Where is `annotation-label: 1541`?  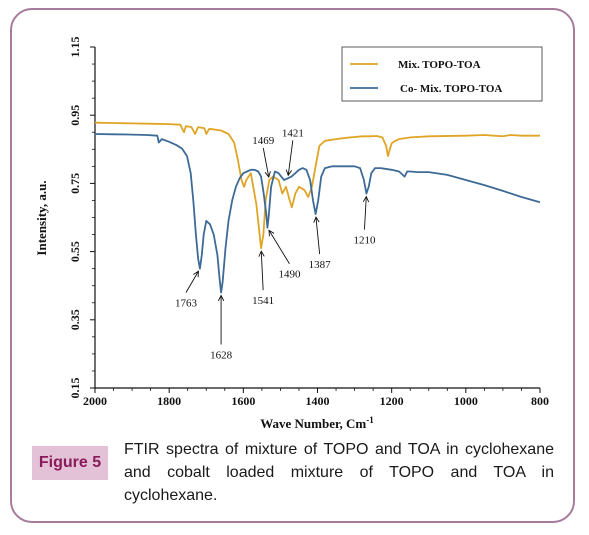
annotation-label: 1541 is located at coordinates (263, 301).